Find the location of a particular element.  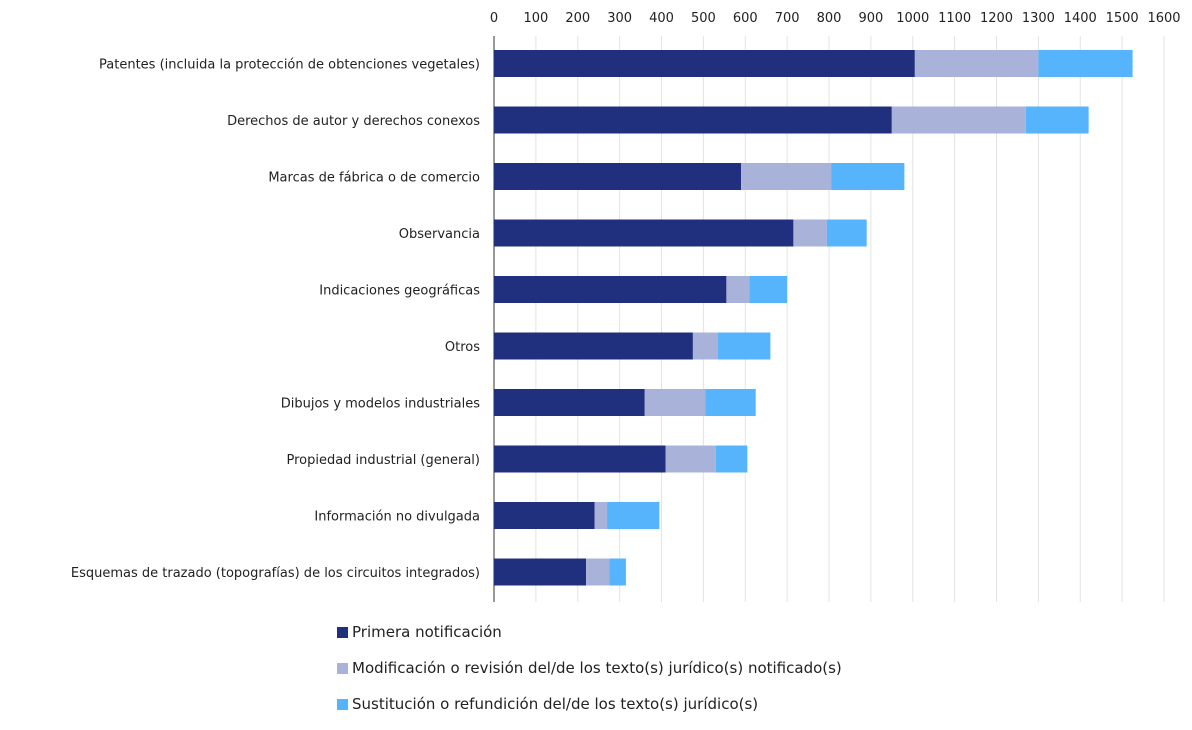

category-label: Derechos de autor y derechos conexos is located at coordinates (353, 121).